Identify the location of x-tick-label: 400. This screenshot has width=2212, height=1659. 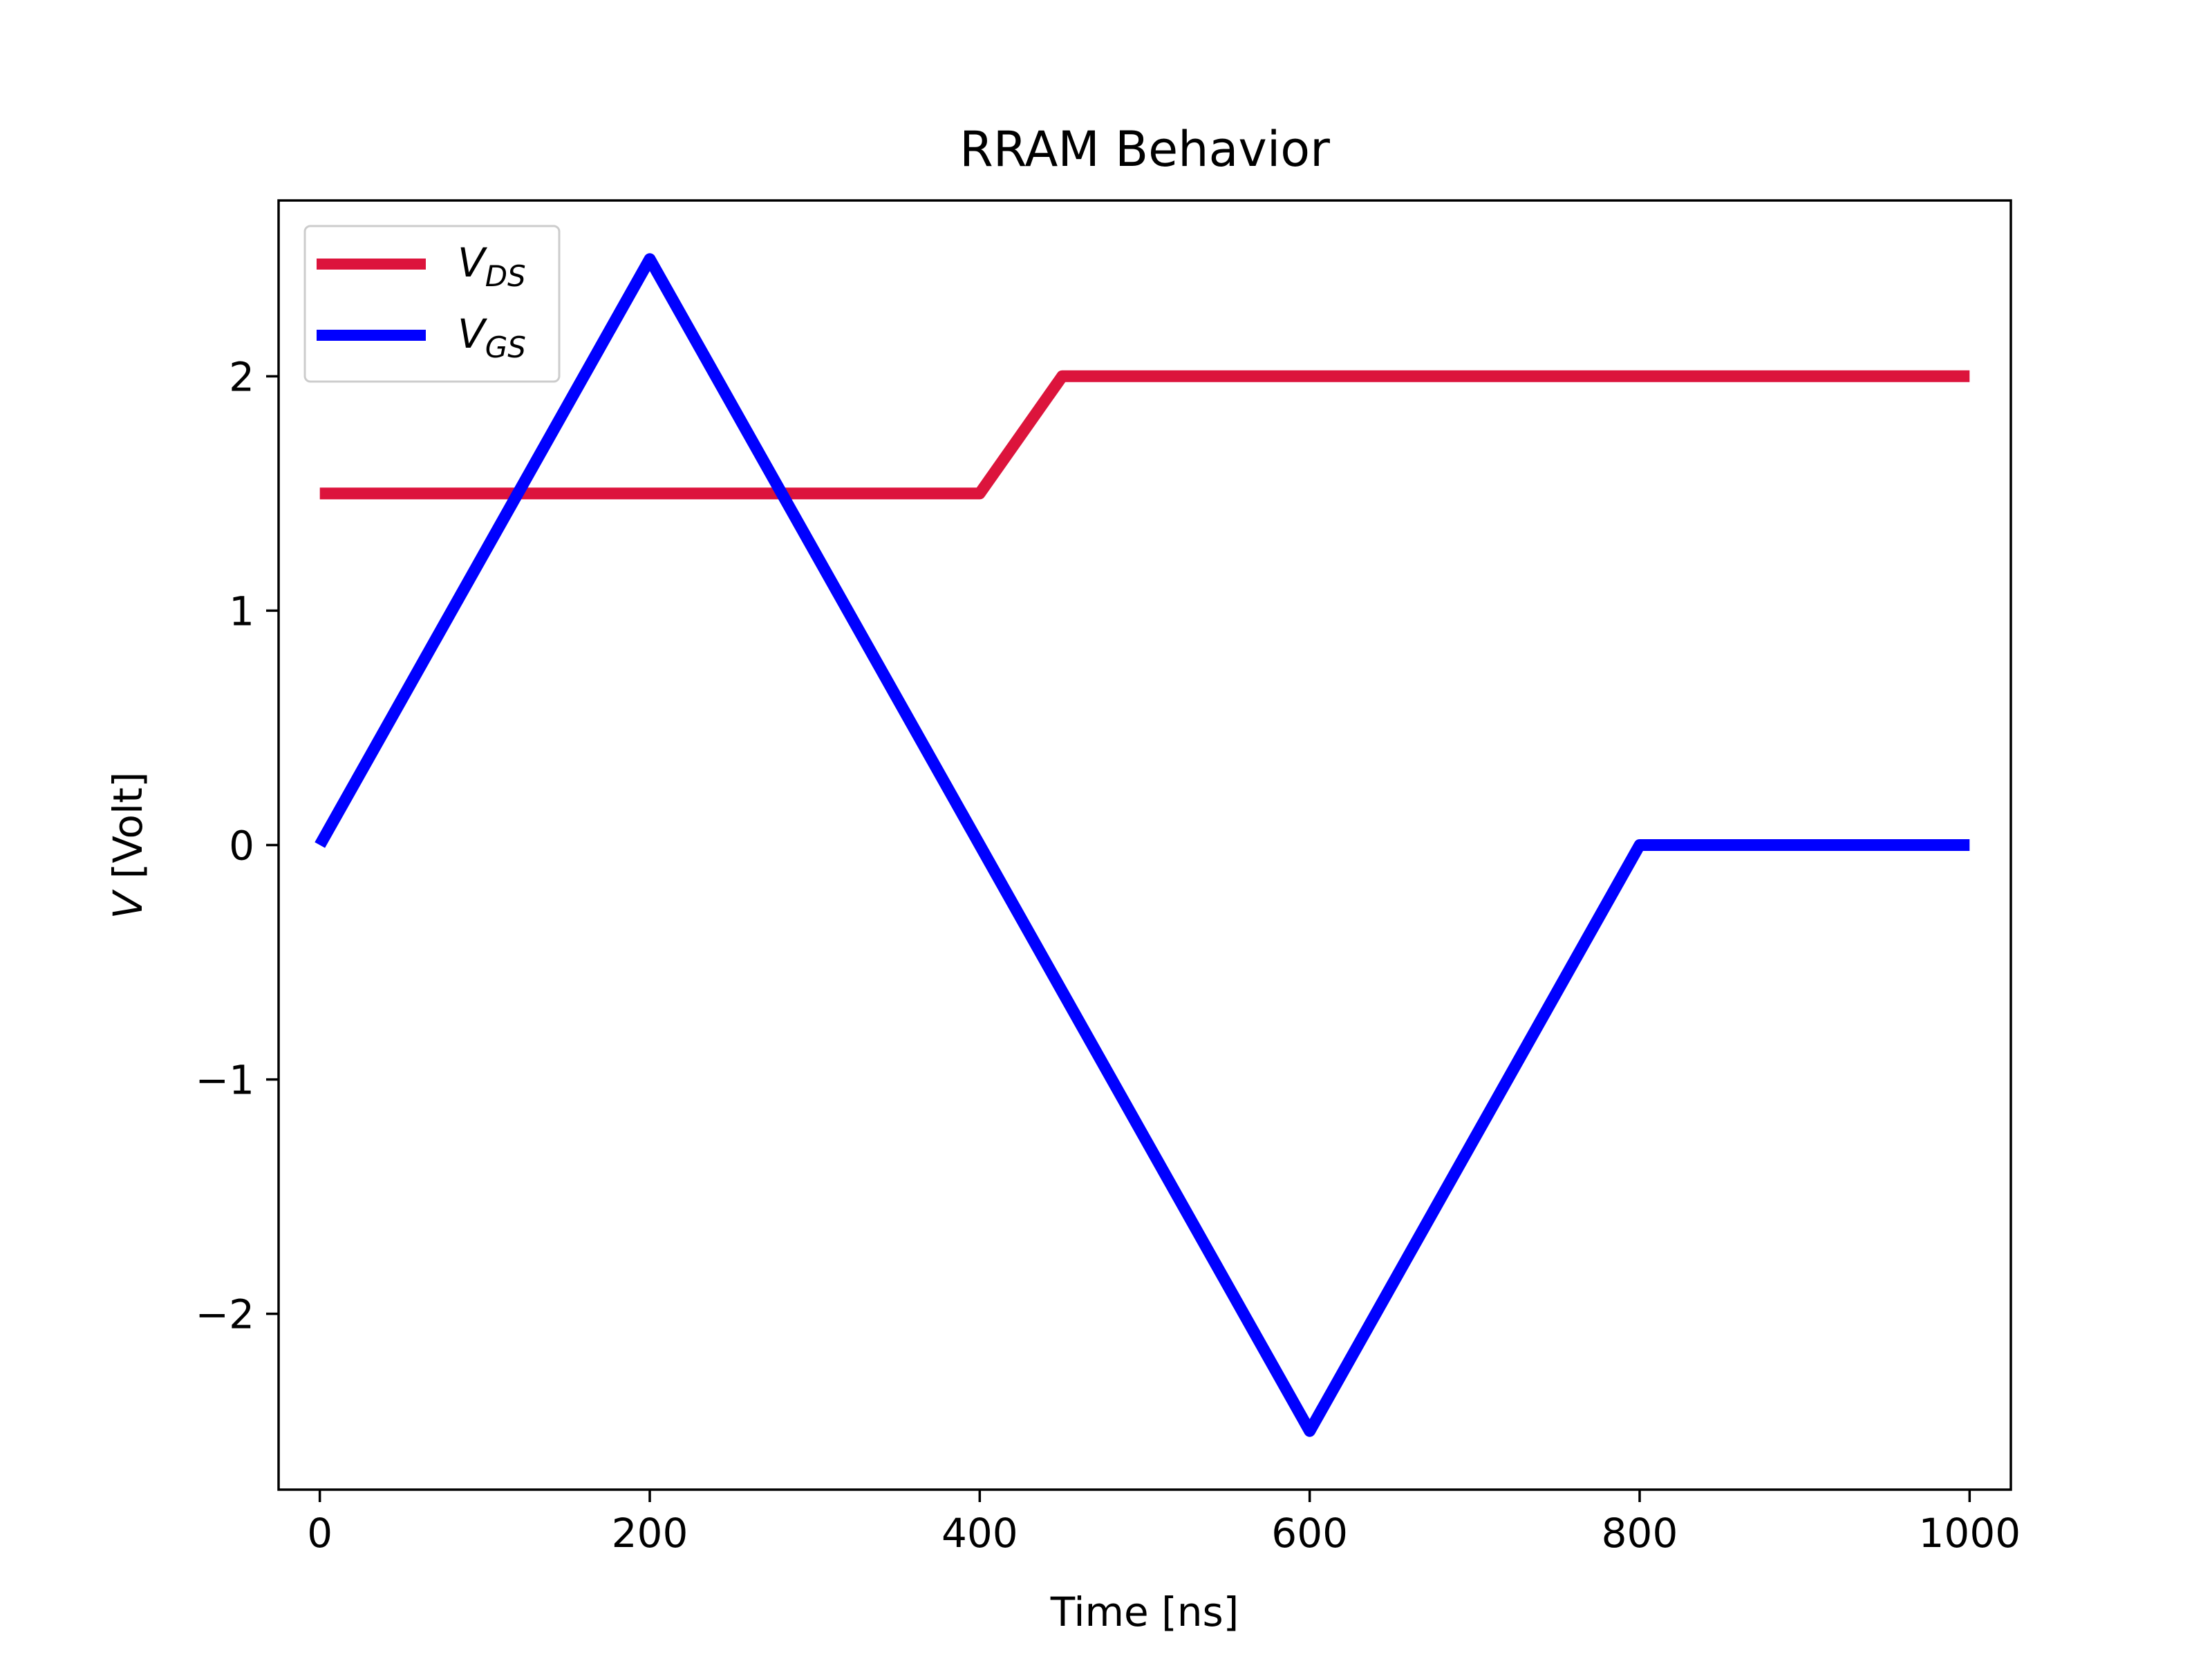
(979, 1534).